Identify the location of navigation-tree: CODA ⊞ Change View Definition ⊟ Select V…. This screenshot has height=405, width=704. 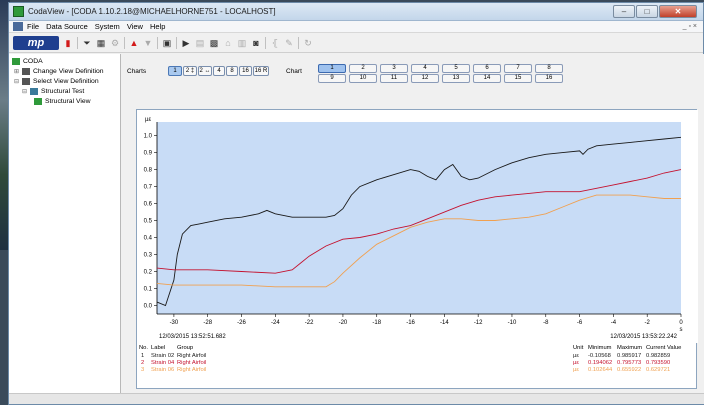
(65, 224).